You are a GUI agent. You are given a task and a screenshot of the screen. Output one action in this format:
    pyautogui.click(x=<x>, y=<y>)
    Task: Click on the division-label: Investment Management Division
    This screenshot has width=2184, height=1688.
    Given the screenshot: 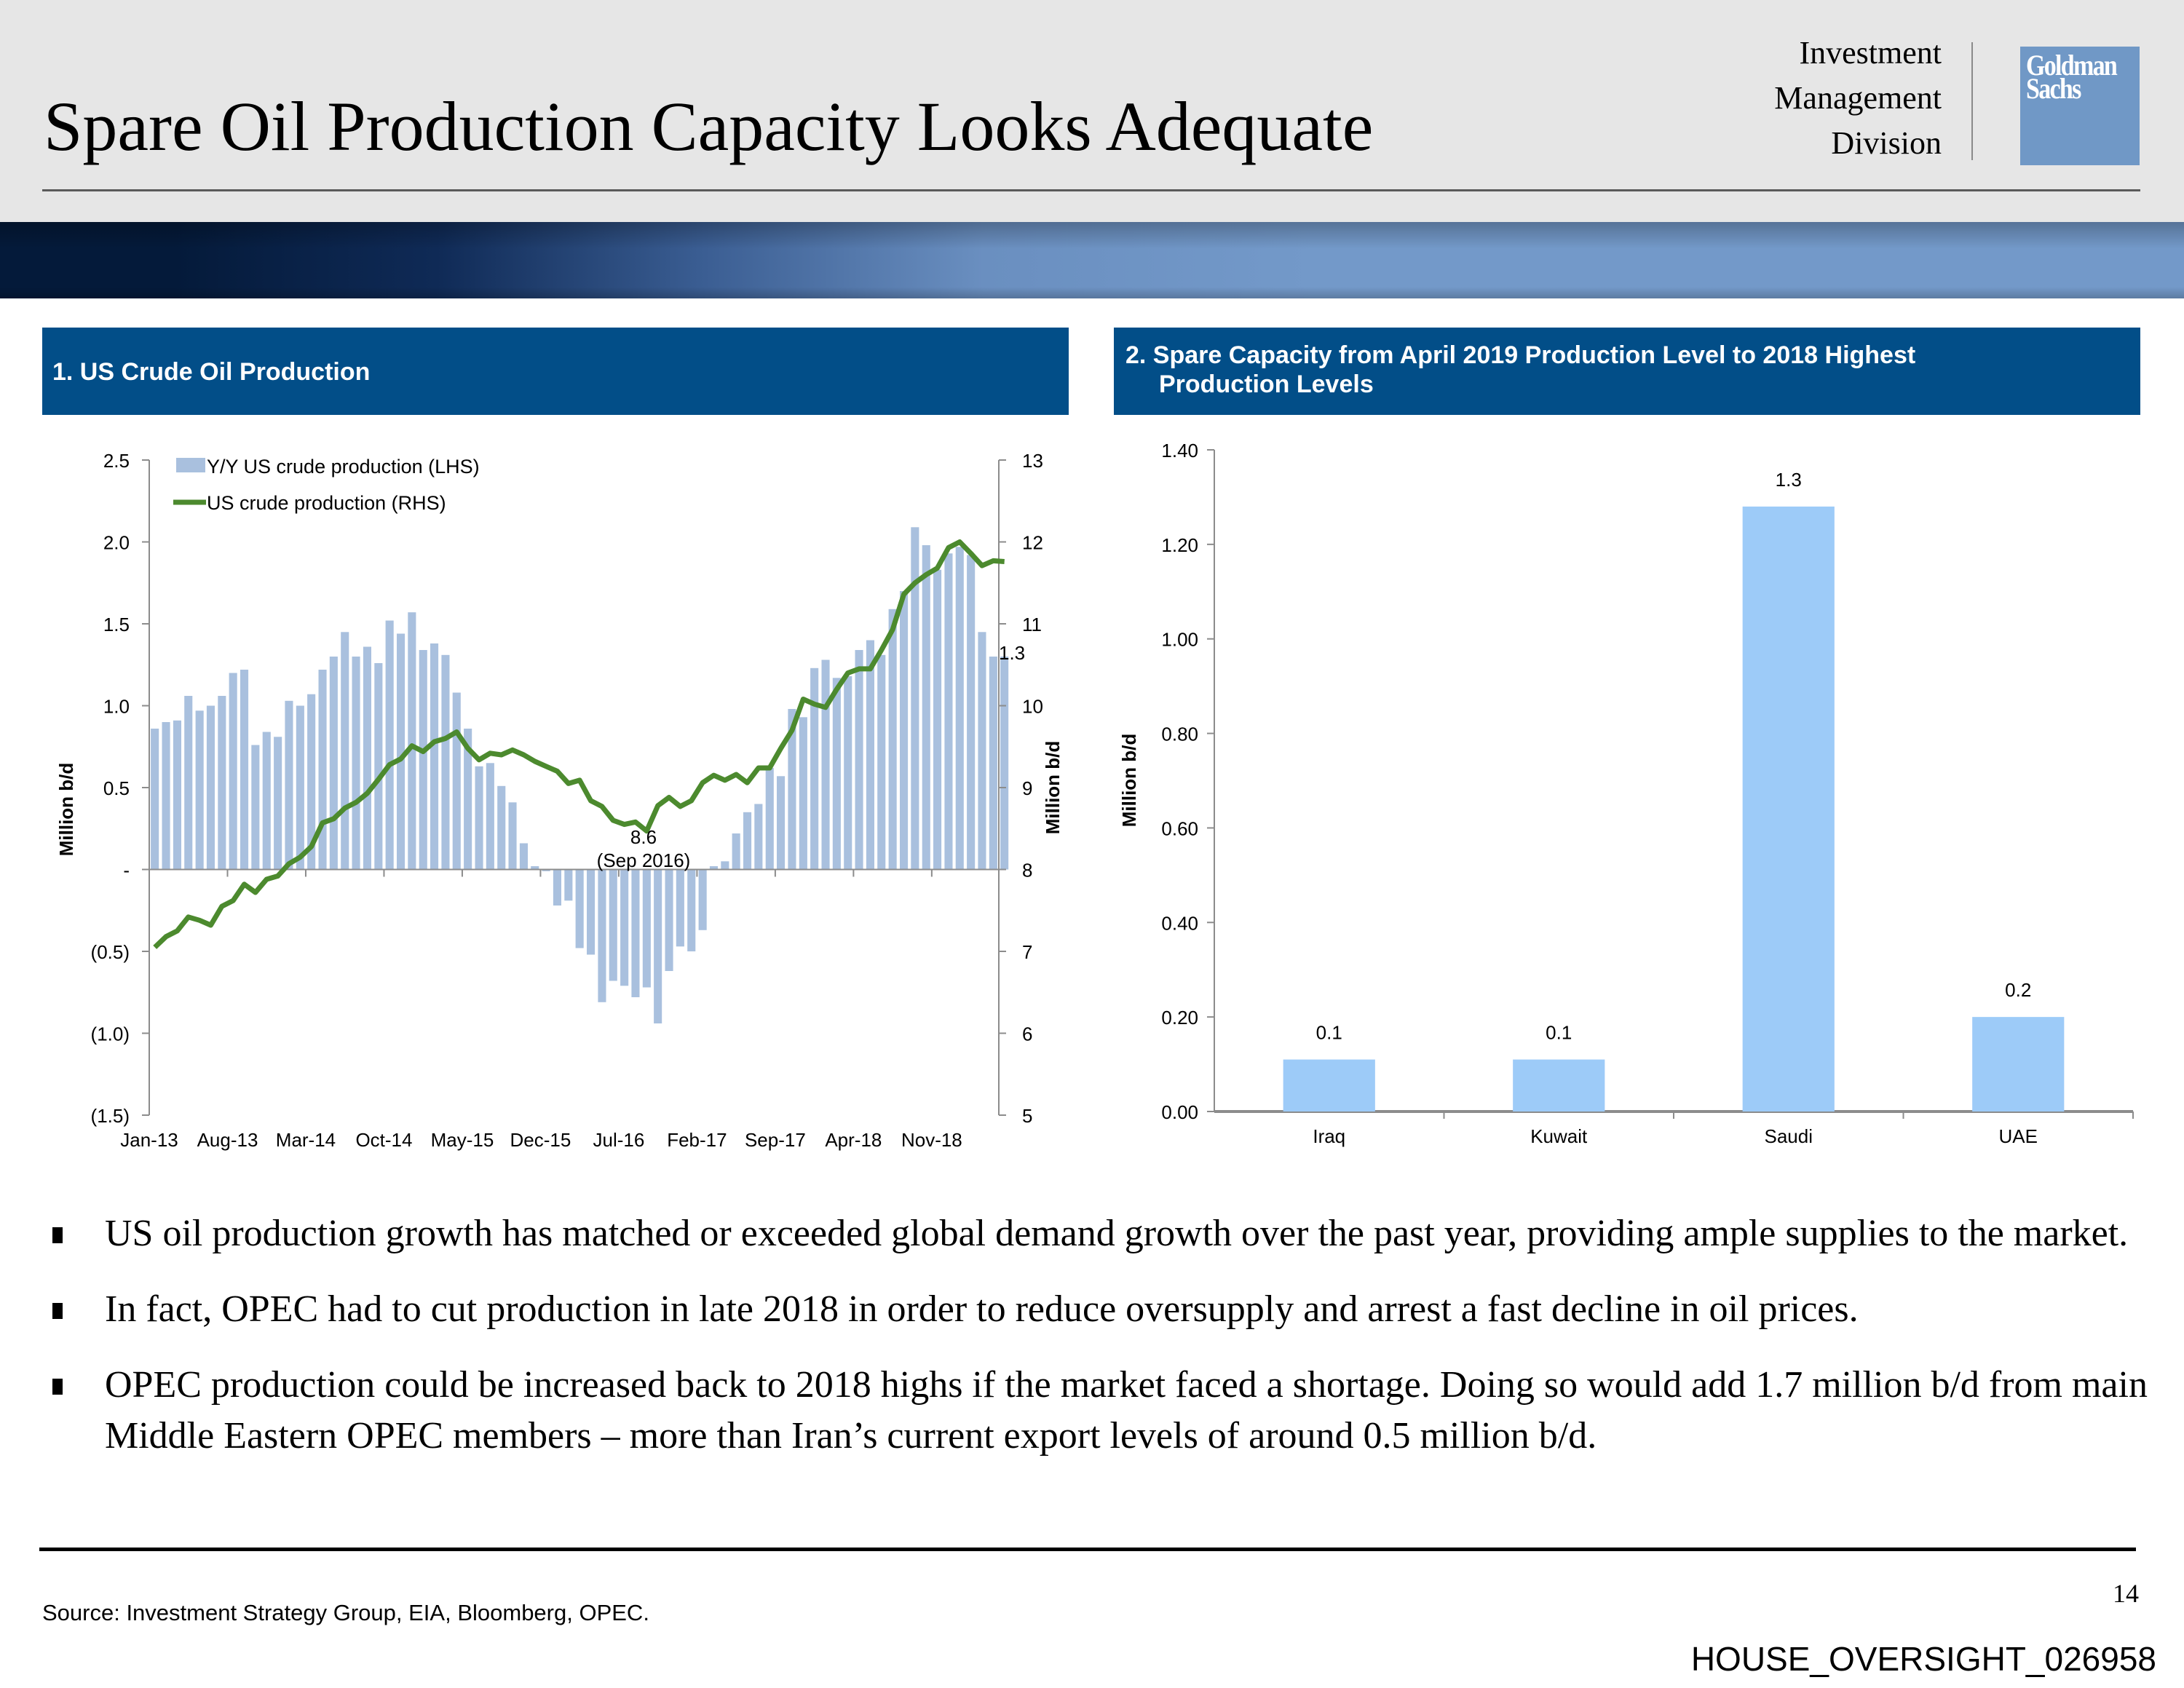 What is the action you would take?
    pyautogui.click(x=1858, y=98)
    